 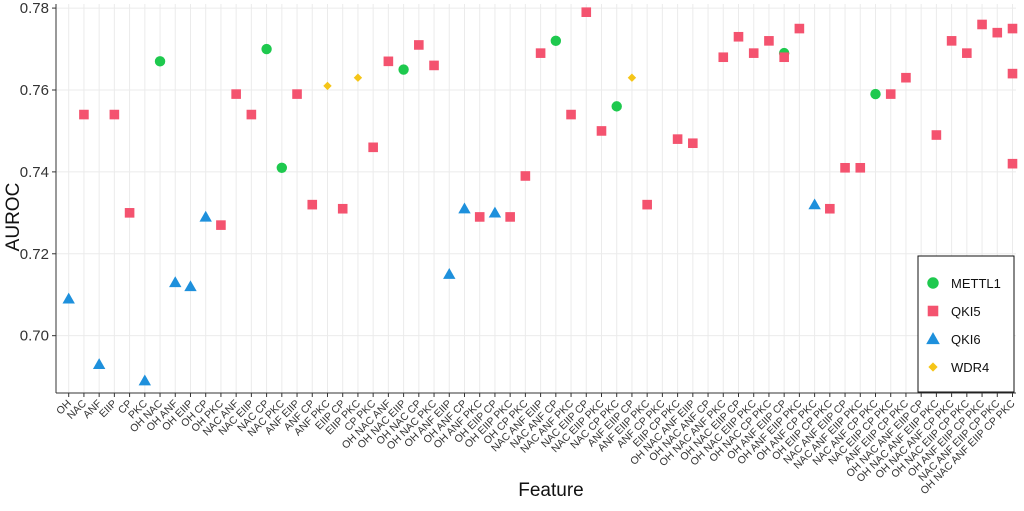 I want to click on legend-item: METTL1, so click(x=964, y=283).